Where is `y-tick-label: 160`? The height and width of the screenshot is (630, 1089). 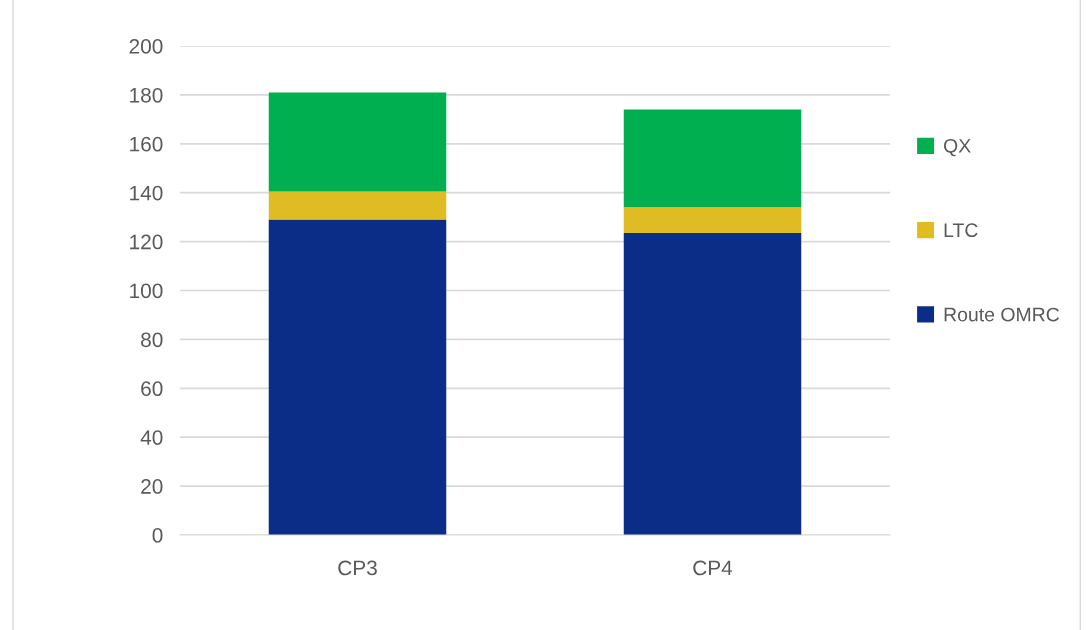 y-tick-label: 160 is located at coordinates (146, 144).